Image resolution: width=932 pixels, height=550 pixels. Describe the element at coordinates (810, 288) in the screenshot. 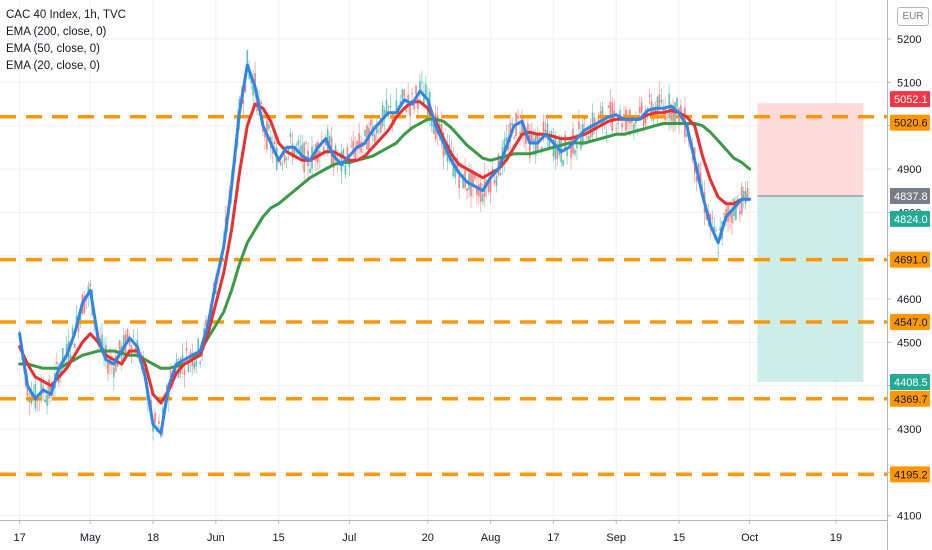

I see `take-profit-zone` at that location.